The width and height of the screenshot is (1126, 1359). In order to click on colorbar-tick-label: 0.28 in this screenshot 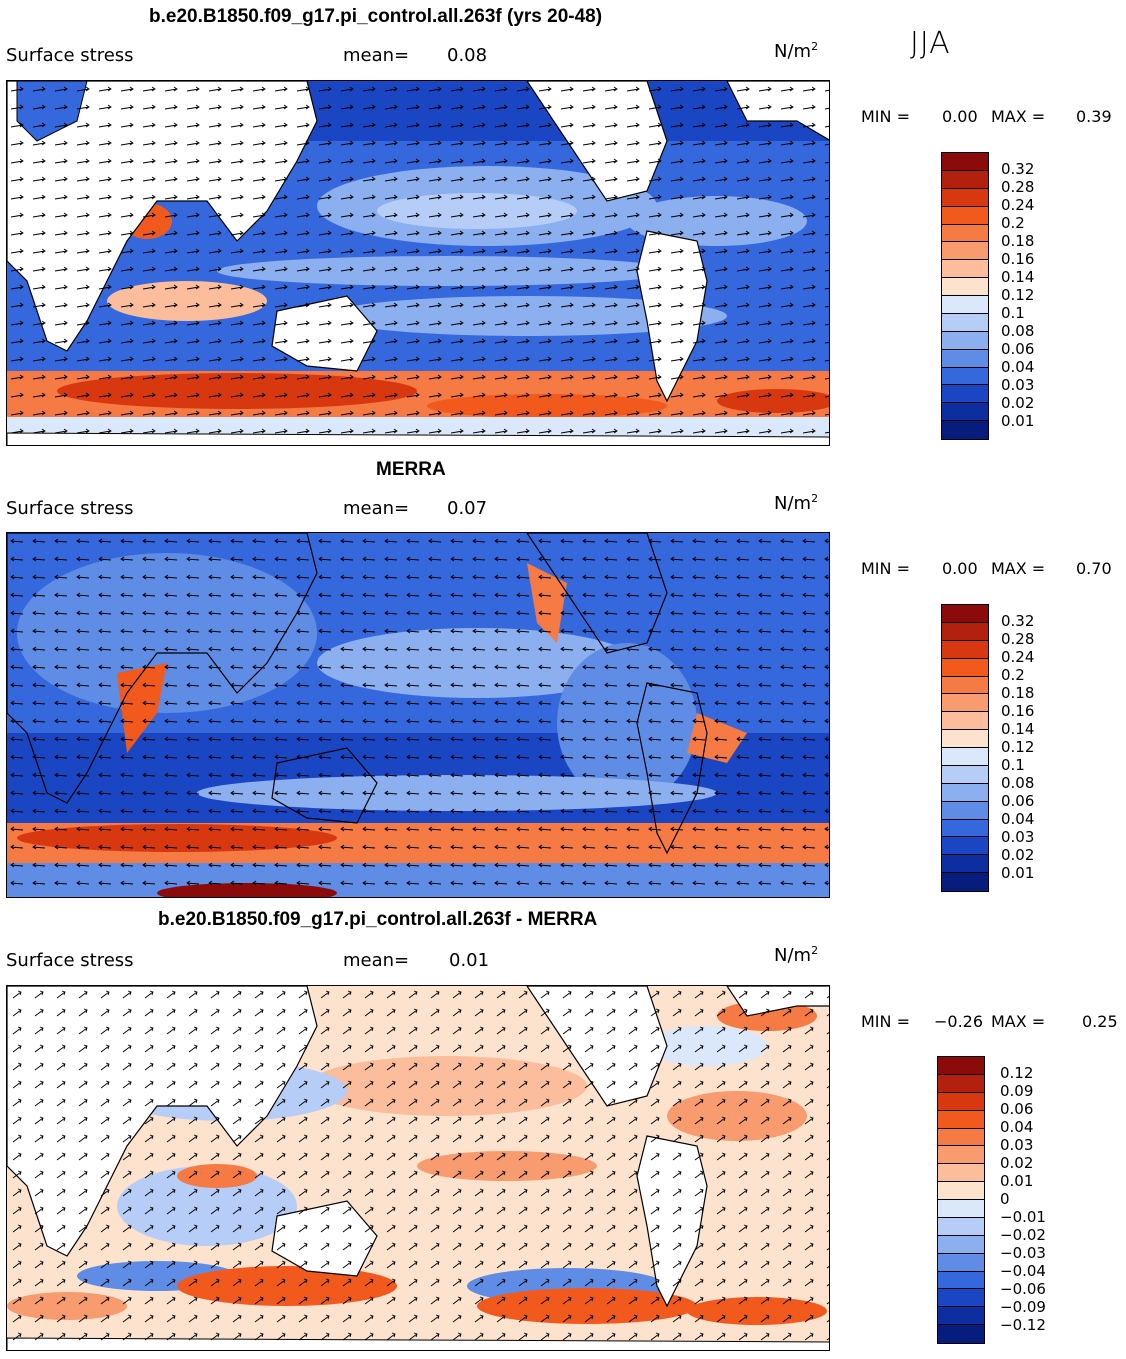, I will do `click(1018, 187)`.